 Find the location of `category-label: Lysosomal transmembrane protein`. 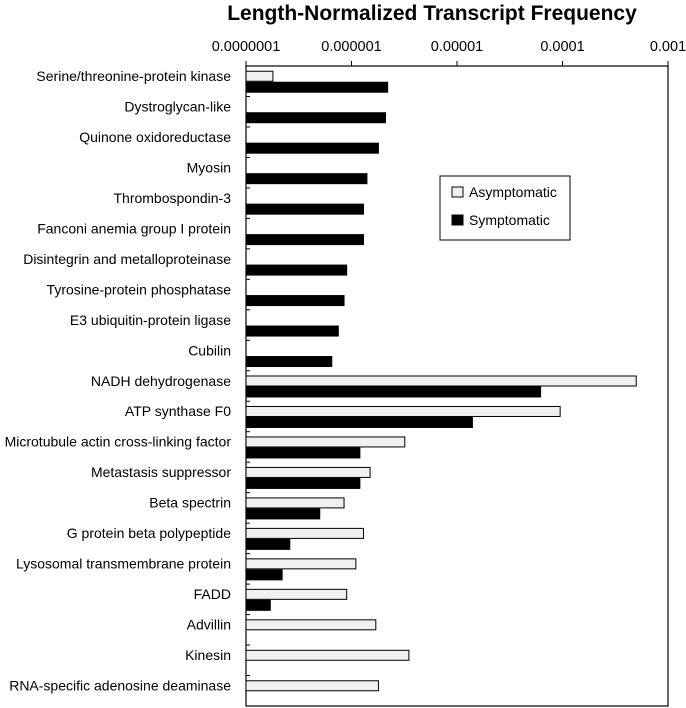

category-label: Lysosomal transmembrane protein is located at coordinates (123, 564).